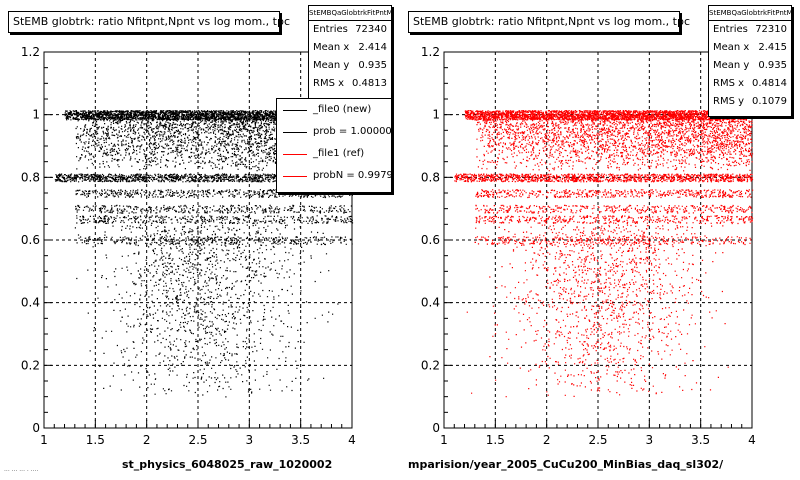 The width and height of the screenshot is (800, 480). I want to click on stats-row-meanx: Mean x 2.415, so click(750, 48).